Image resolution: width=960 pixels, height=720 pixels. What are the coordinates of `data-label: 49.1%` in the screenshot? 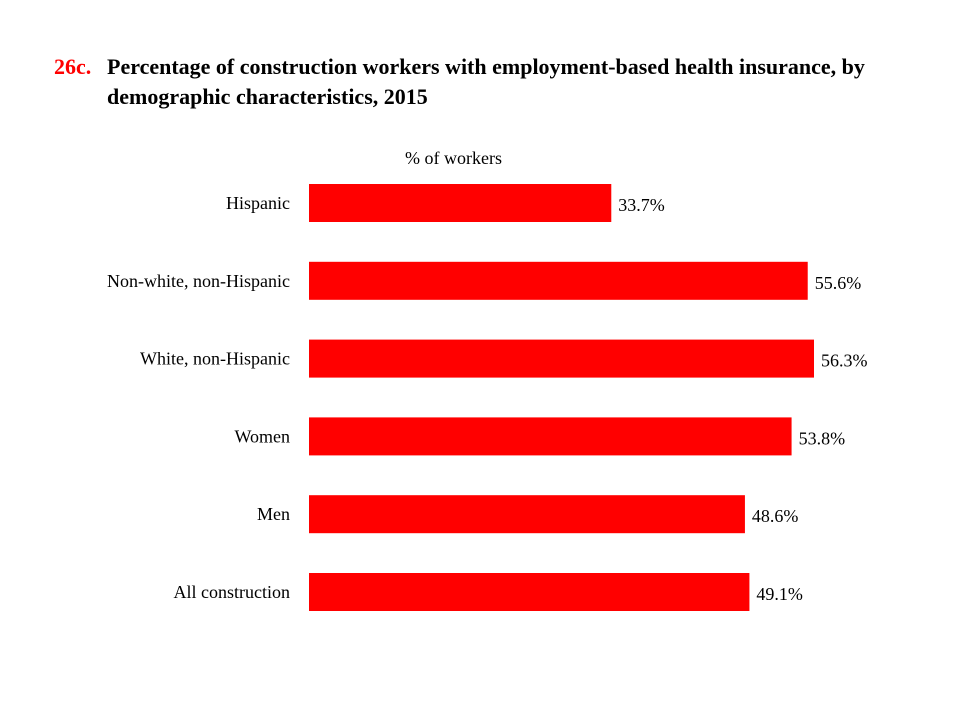 It's located at (779, 594).